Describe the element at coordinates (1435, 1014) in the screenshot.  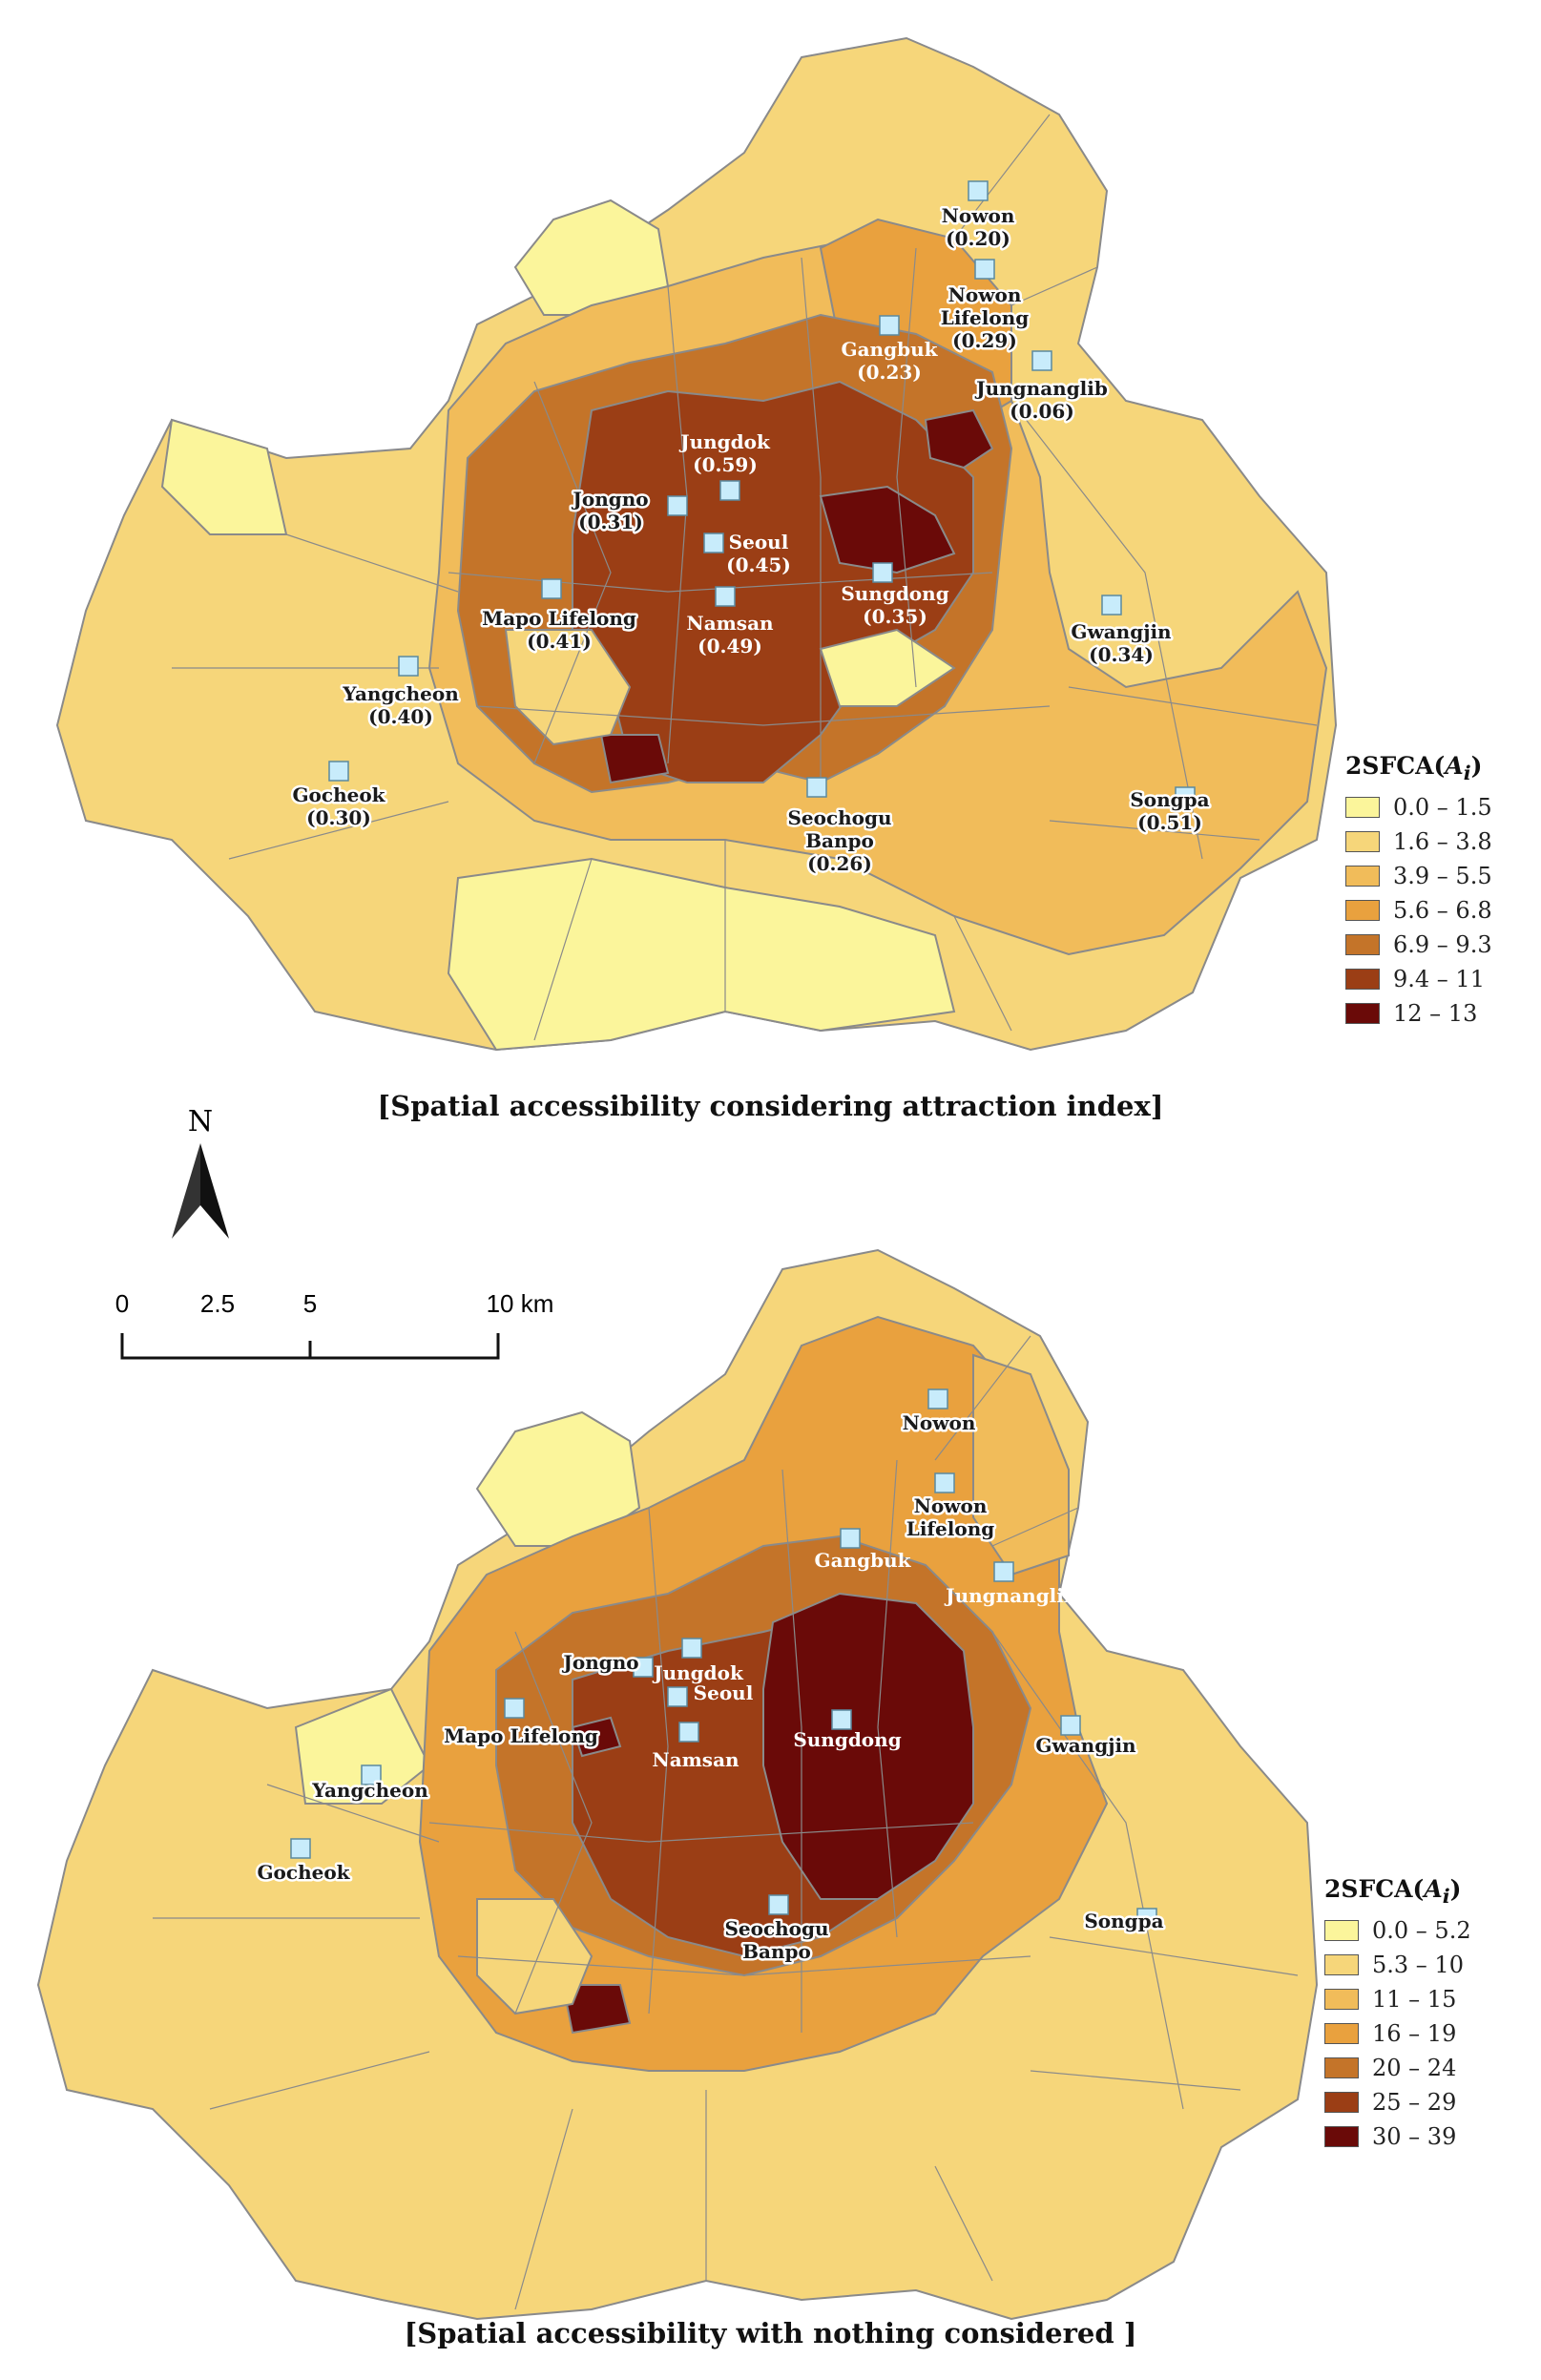
I see `legend-label: 12 – 13` at that location.